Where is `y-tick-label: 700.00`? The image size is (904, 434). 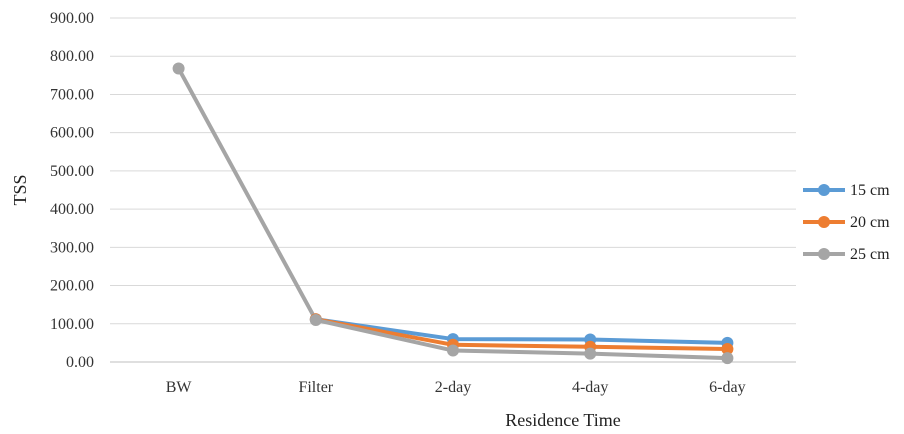 y-tick-label: 700.00 is located at coordinates (72, 94).